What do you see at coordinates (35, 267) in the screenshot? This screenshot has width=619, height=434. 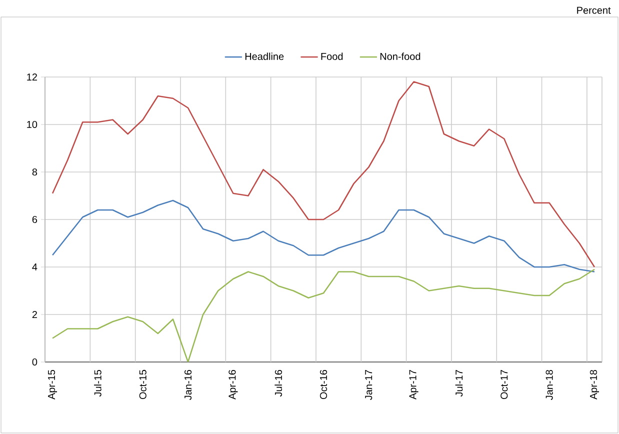 I see `y-tick-label: 4` at bounding box center [35, 267].